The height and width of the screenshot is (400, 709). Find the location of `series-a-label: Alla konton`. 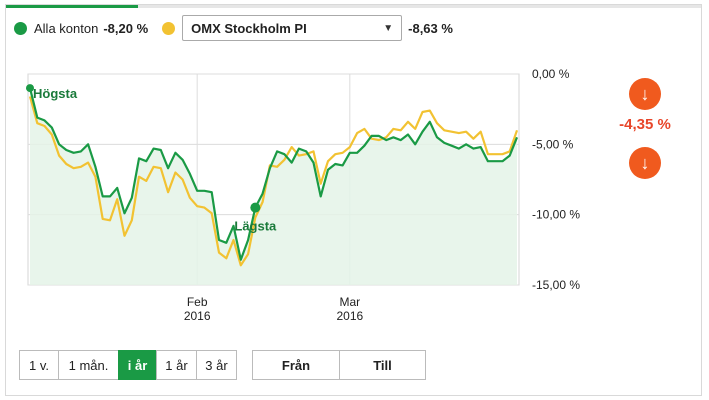

series-a-label: Alla konton is located at coordinates (66, 28).